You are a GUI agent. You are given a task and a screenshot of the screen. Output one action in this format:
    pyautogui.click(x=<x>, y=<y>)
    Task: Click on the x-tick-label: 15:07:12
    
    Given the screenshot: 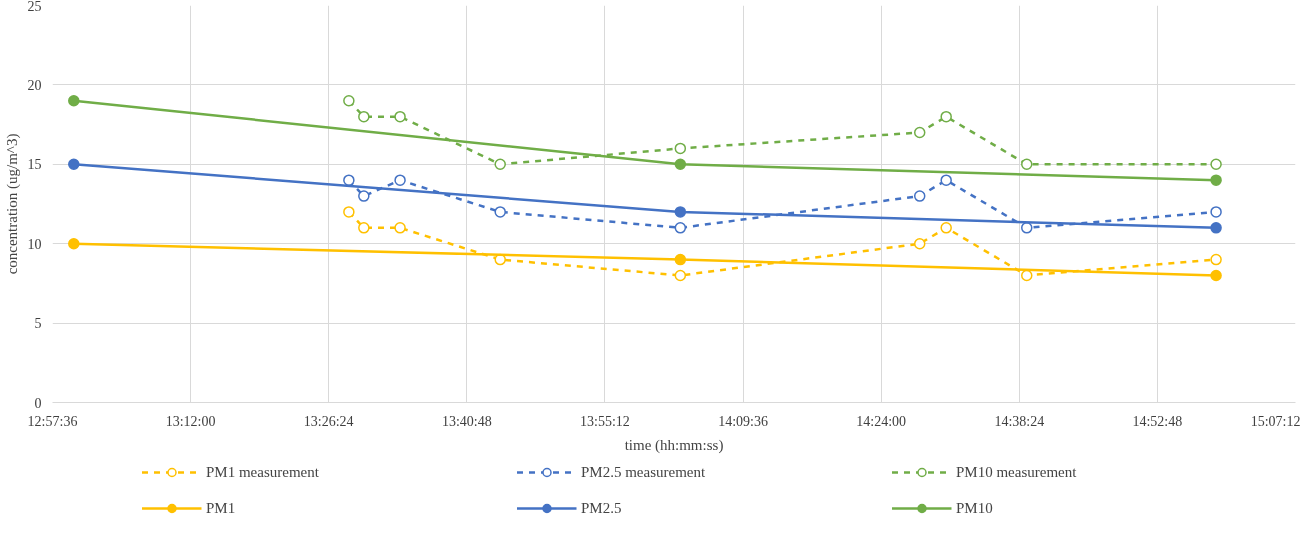 What is the action you would take?
    pyautogui.click(x=1275, y=421)
    